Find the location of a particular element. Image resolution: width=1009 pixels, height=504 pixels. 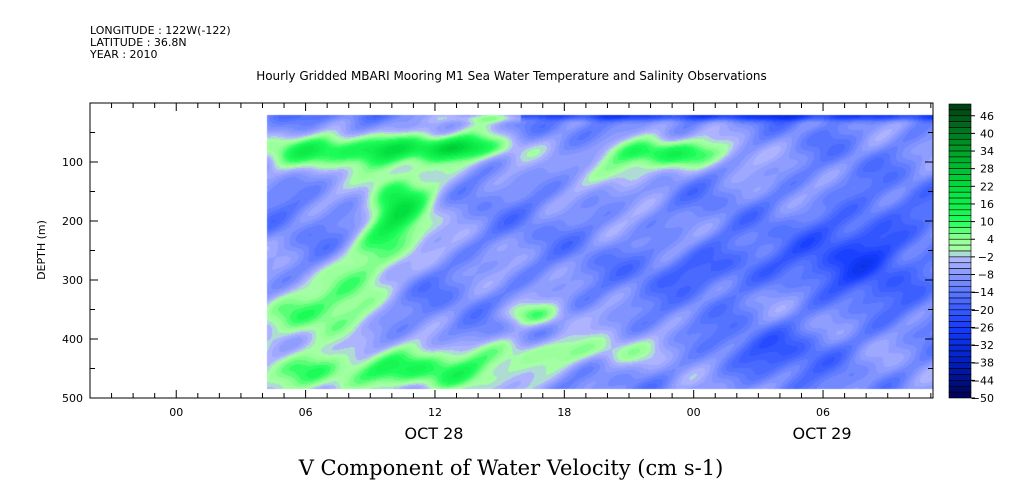

x-tick-label: 12 is located at coordinates (435, 412).